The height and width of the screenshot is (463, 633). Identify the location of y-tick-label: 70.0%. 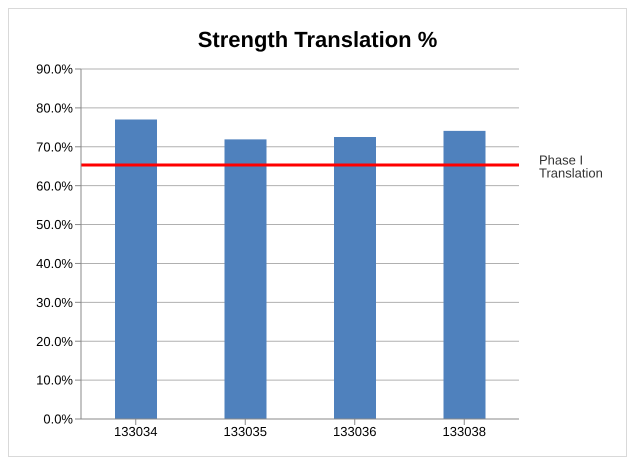
(55, 146).